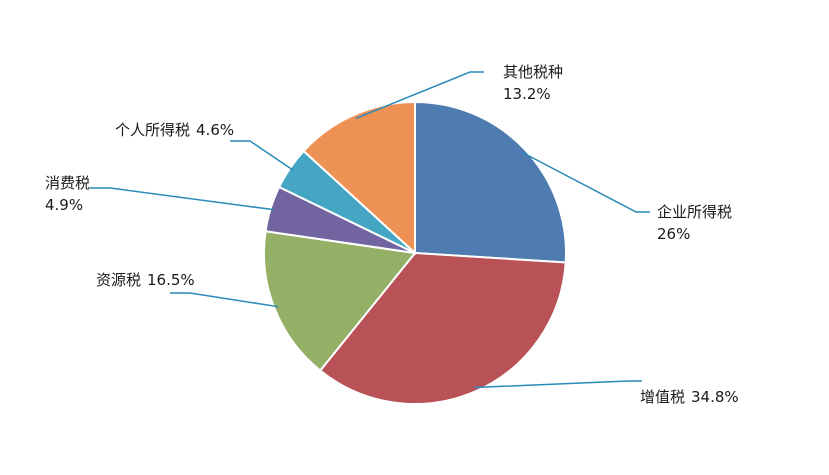 Image resolution: width=829 pixels, height=475 pixels. Describe the element at coordinates (689, 397) in the screenshot. I see `slice-label: 增值税 34.8%` at that location.